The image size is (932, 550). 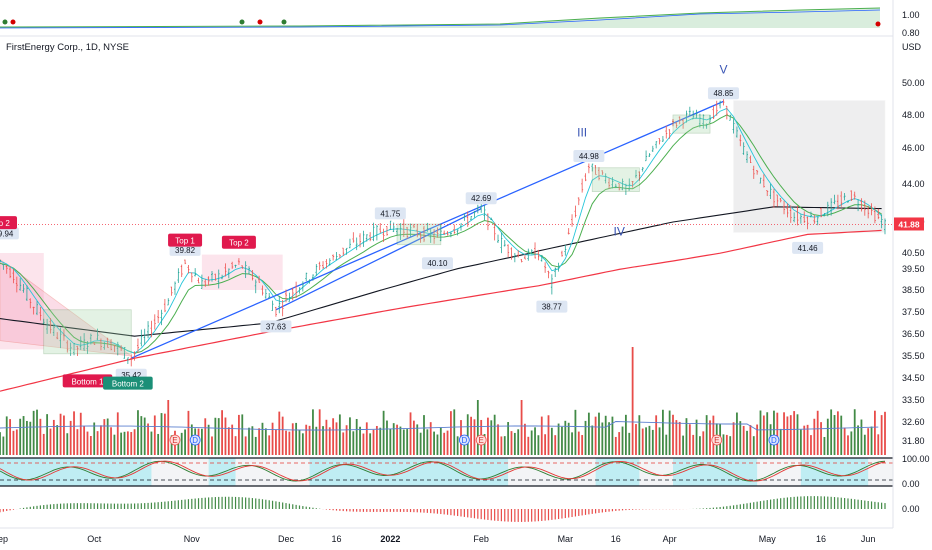 What do you see at coordinates (94, 539) in the screenshot?
I see `x-tick: Oct` at bounding box center [94, 539].